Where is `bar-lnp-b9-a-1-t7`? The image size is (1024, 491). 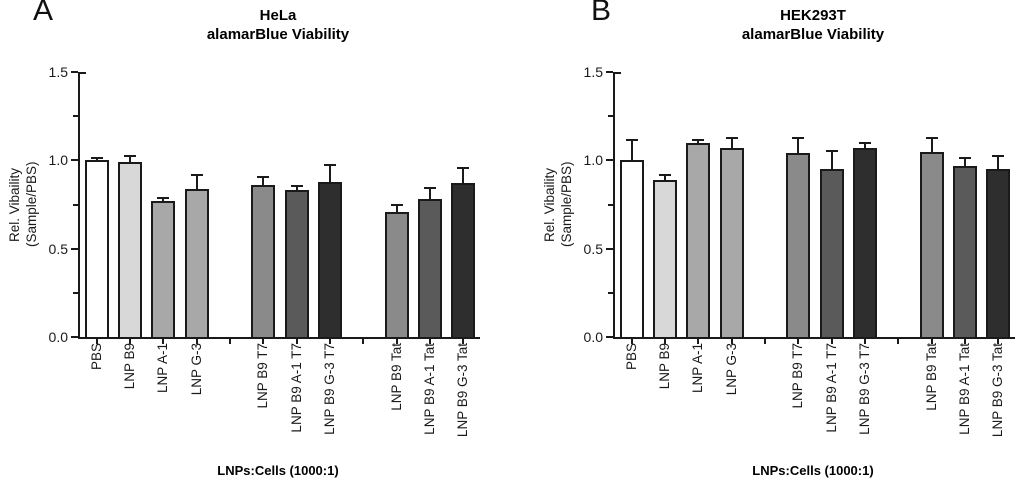 bar-lnp-b9-a-1-t7 is located at coordinates (296, 263).